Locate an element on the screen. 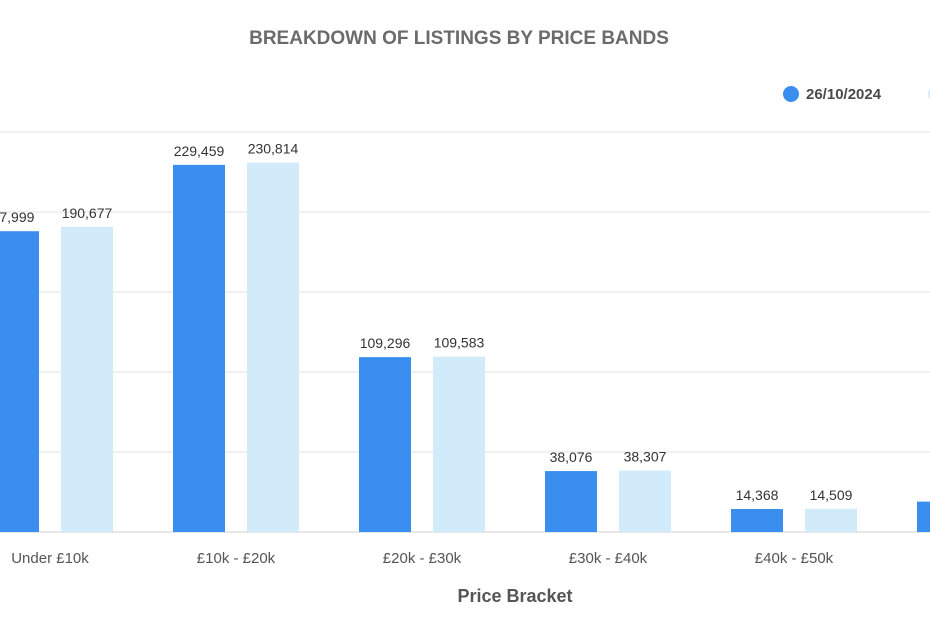 This screenshot has height=620, width=930. x-tick-10k-20k: £10k - £20k is located at coordinates (236, 558).